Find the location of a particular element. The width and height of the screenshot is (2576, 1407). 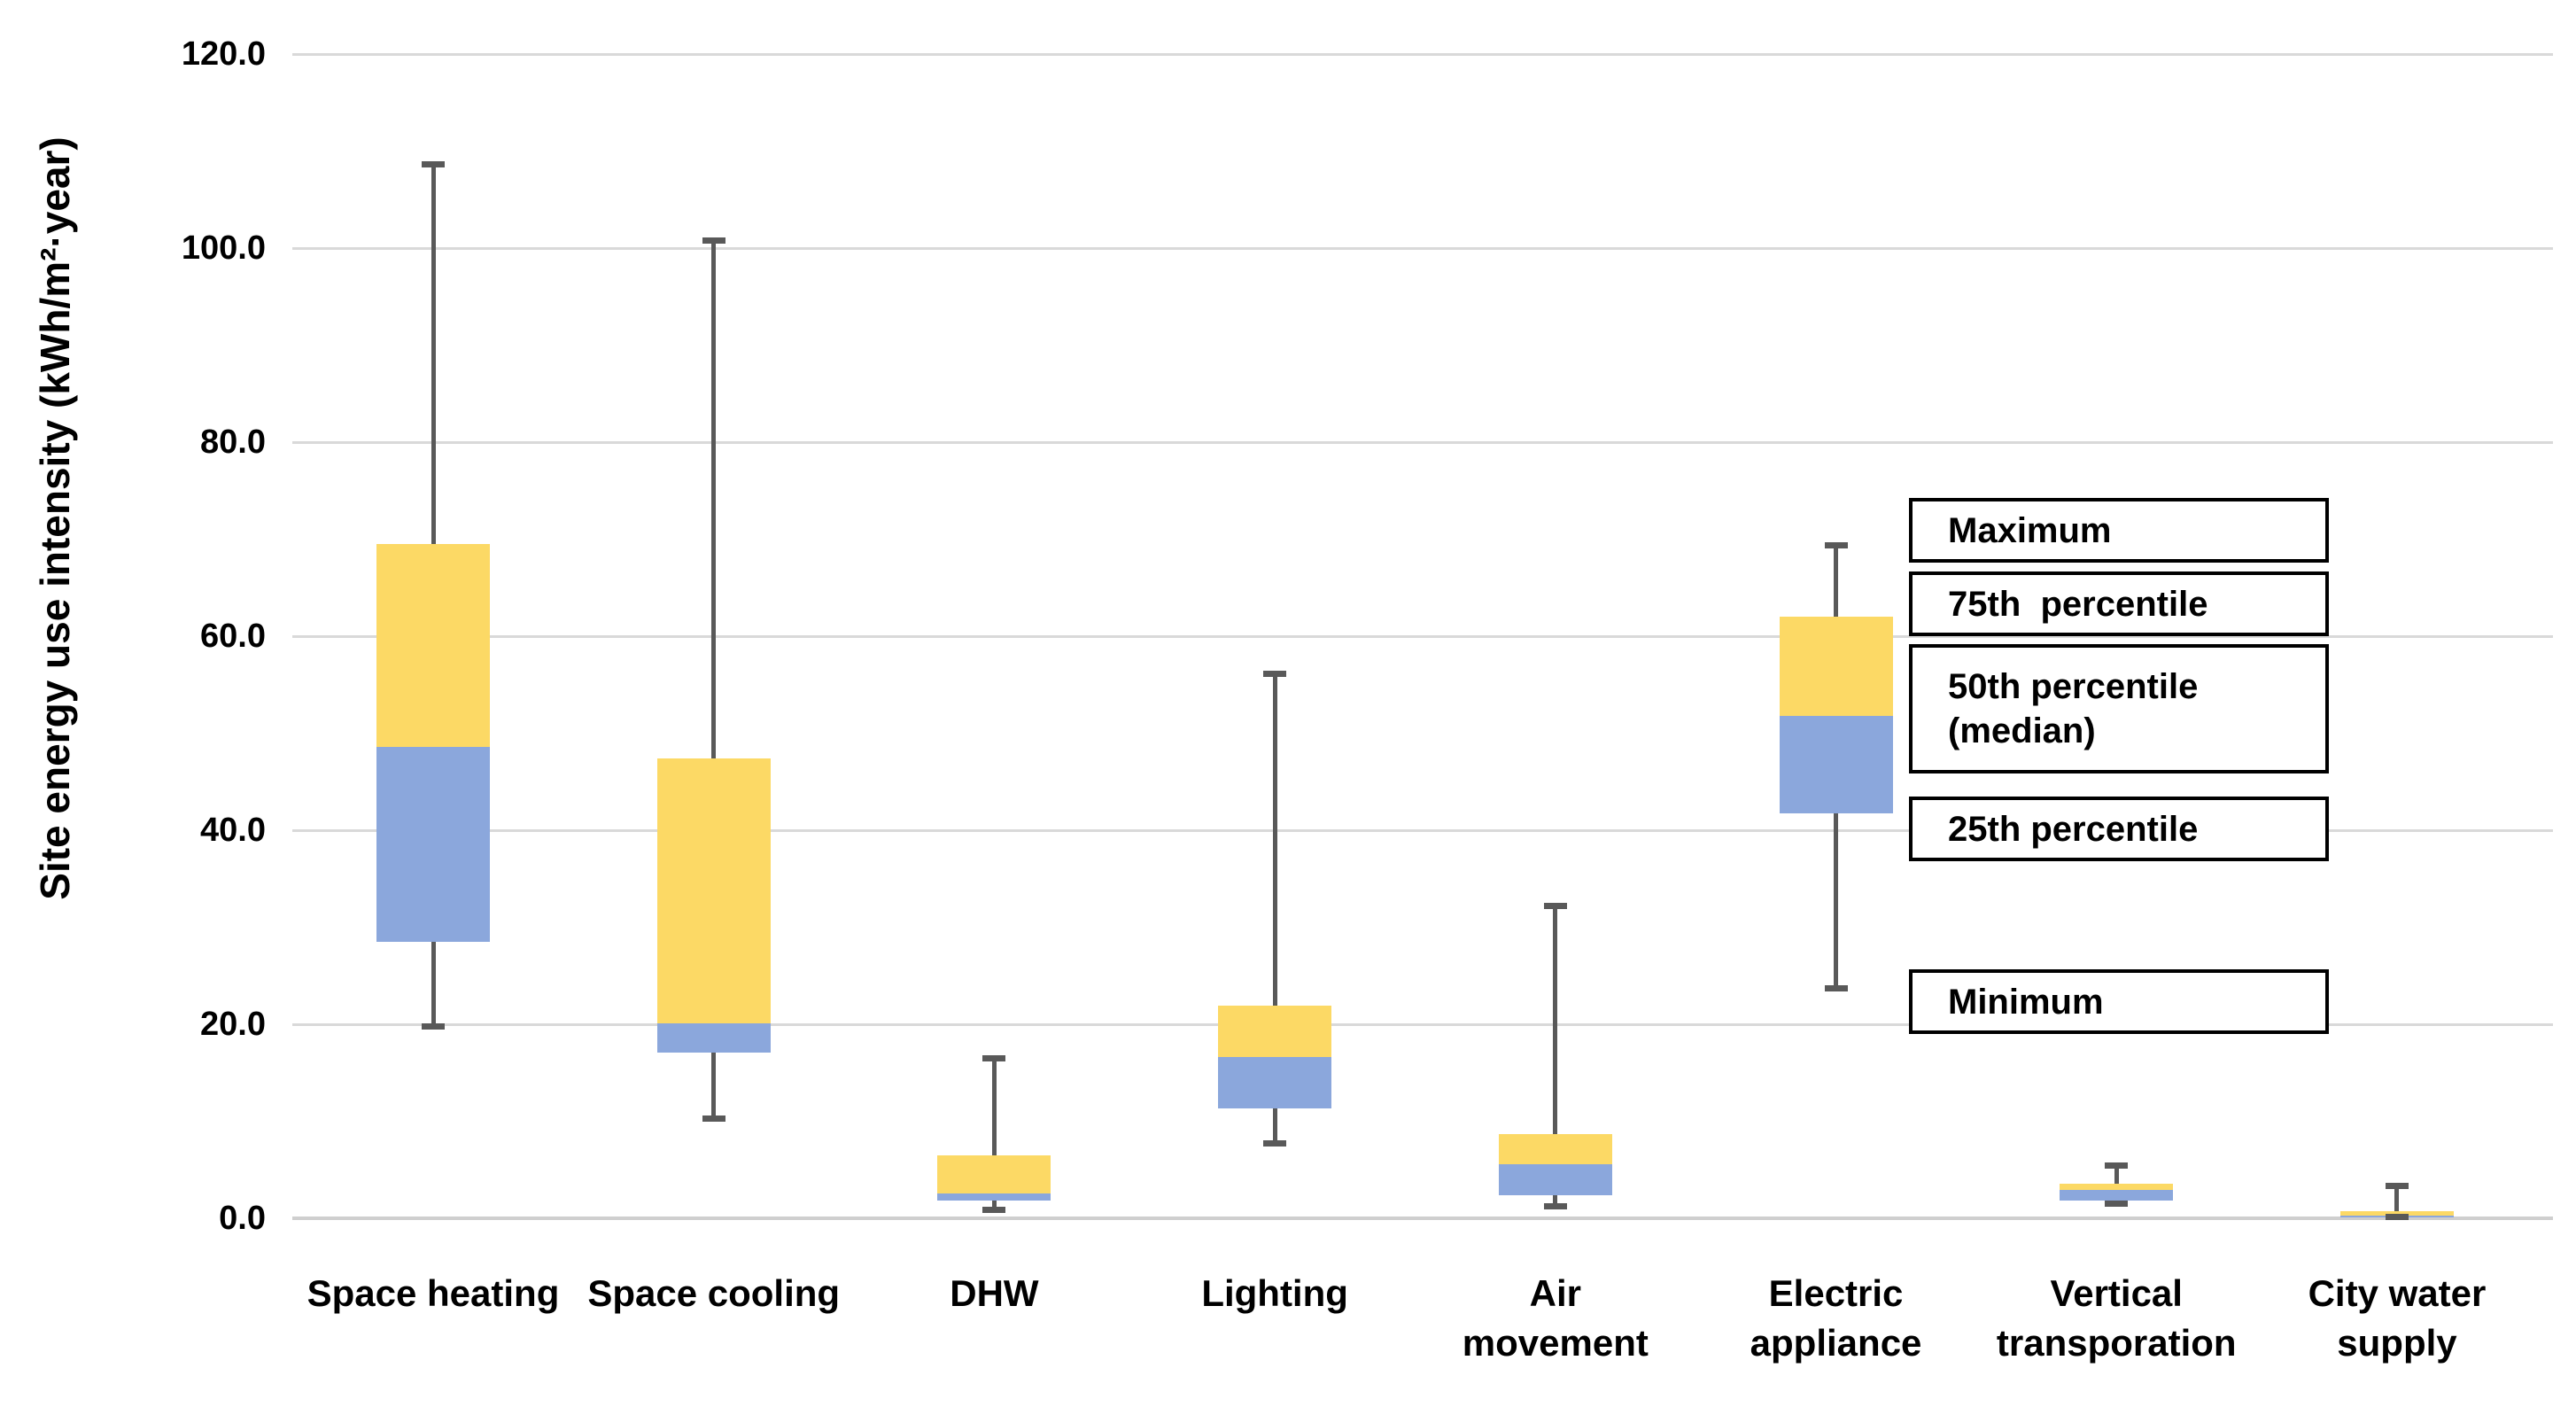

y-axis-title: Site energy use intensity (kWh/m²·year) is located at coordinates (55, 518).